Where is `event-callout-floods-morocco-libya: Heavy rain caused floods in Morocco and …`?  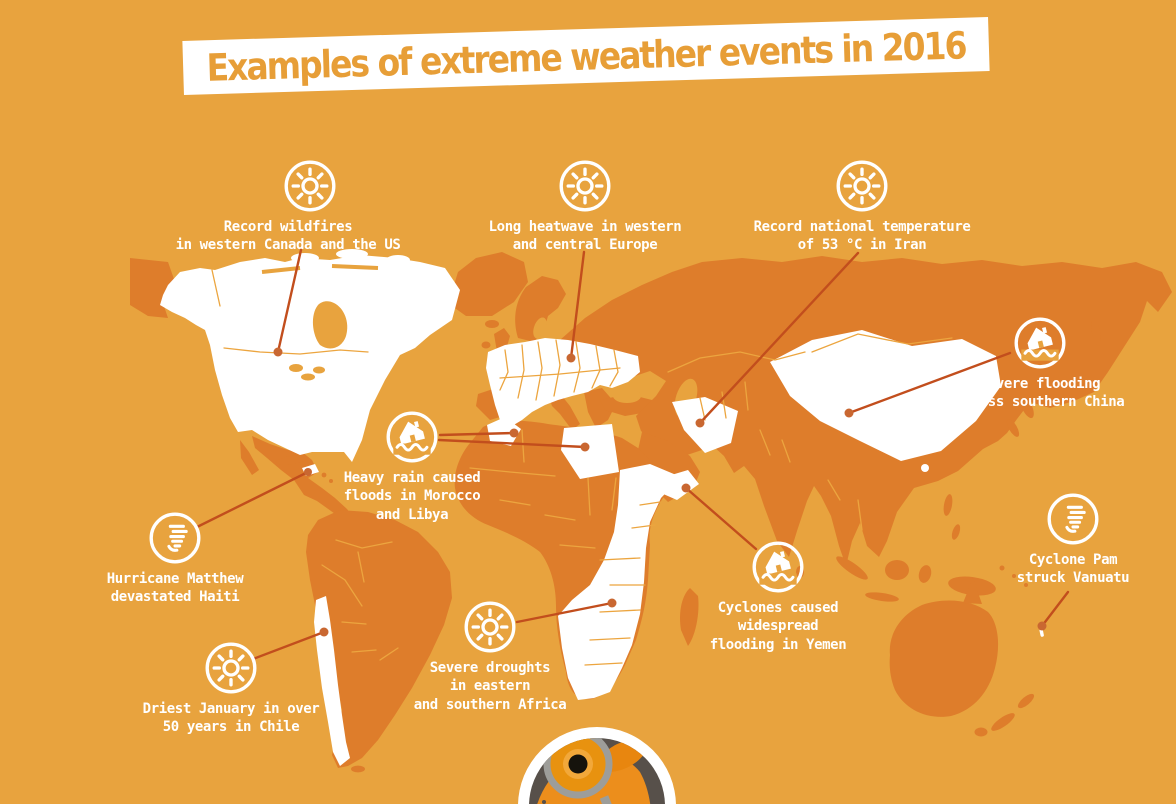 event-callout-floods-morocco-libya: Heavy rain caused floods in Morocco and … is located at coordinates (412, 466).